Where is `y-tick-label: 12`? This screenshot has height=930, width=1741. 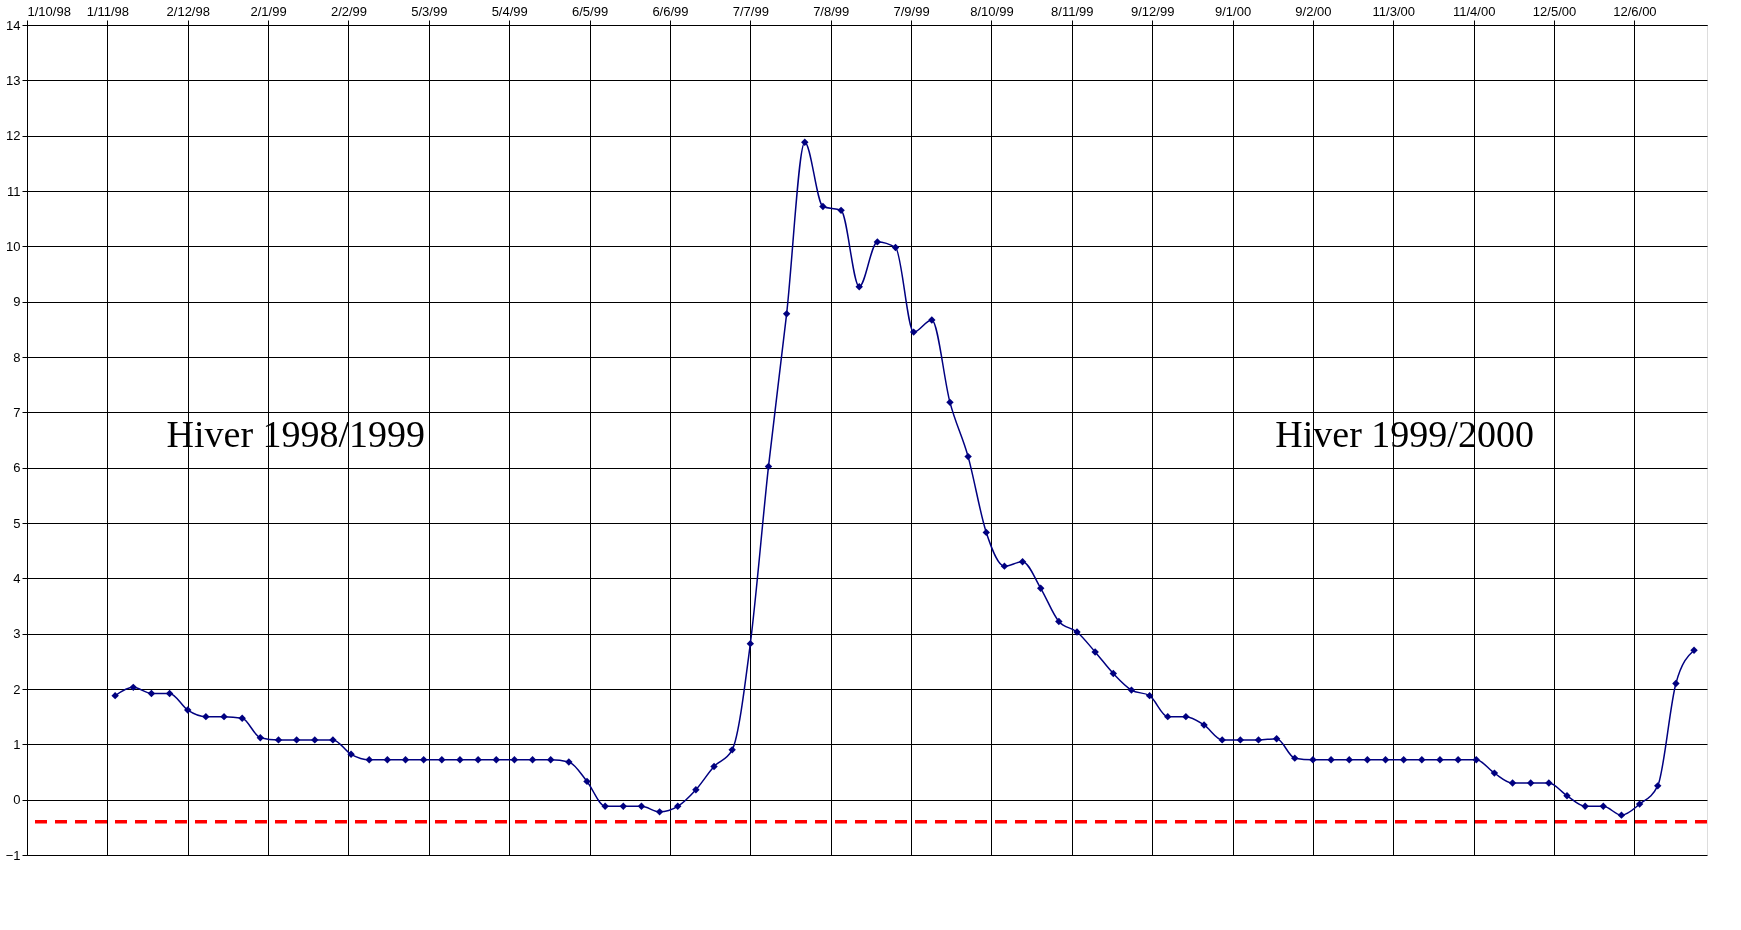 y-tick-label: 12 is located at coordinates (13, 136).